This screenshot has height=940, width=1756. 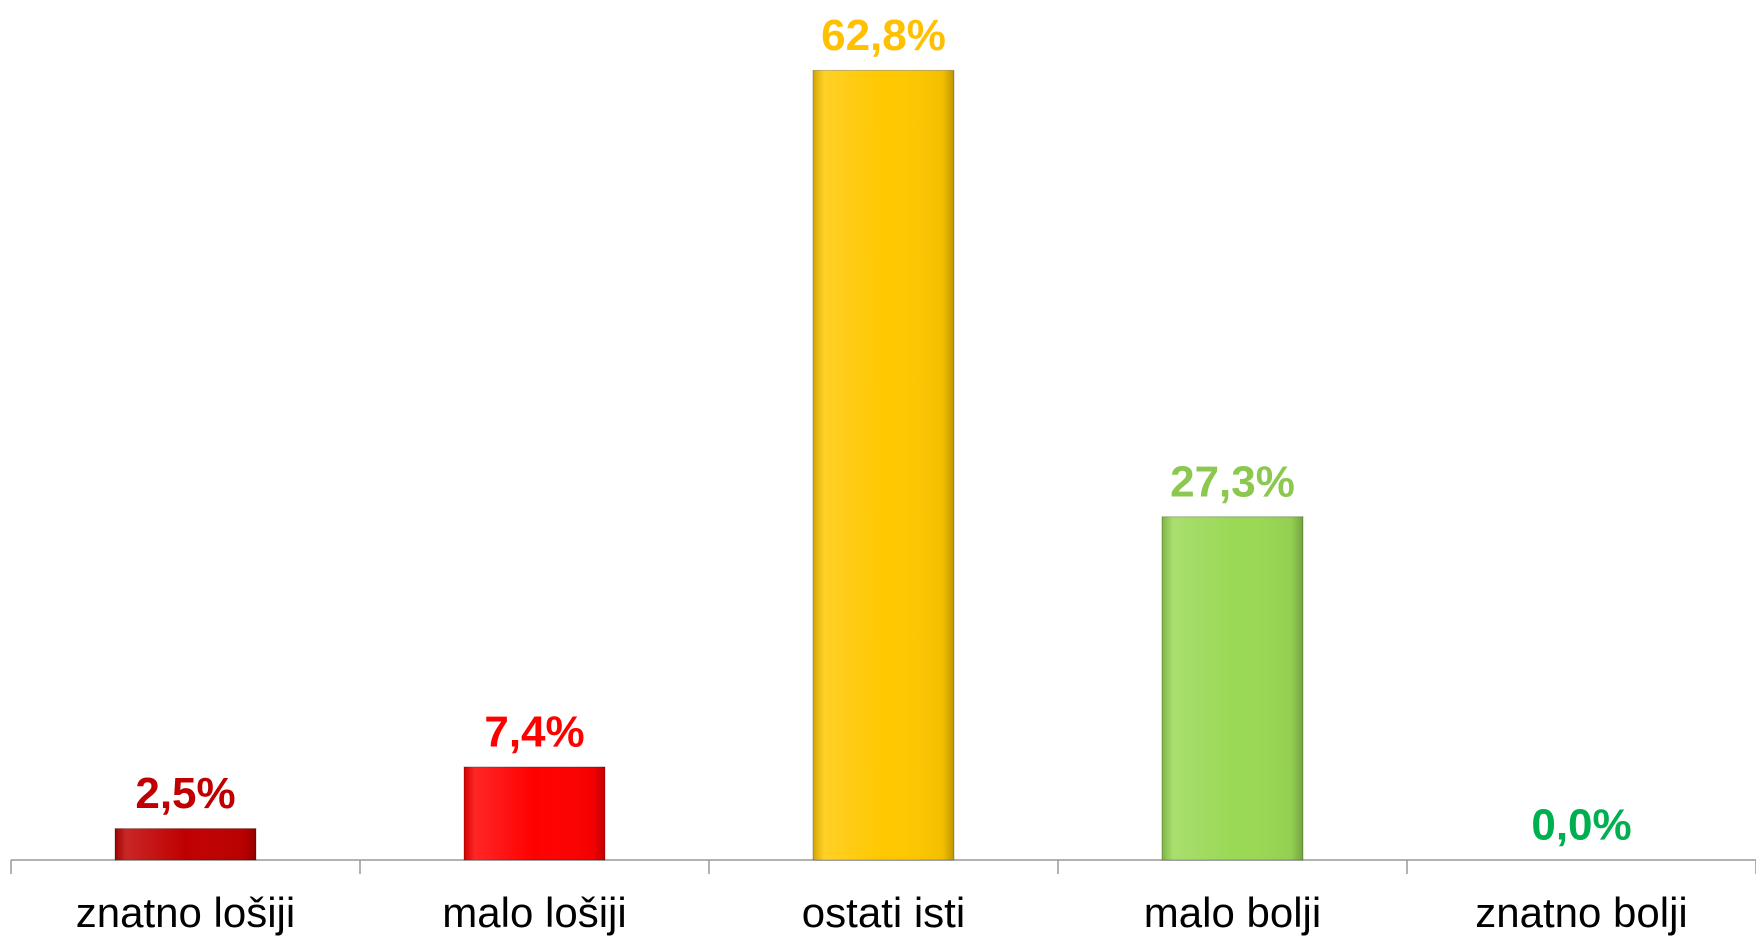 I want to click on value-label: 27,3%, so click(x=1232, y=481).